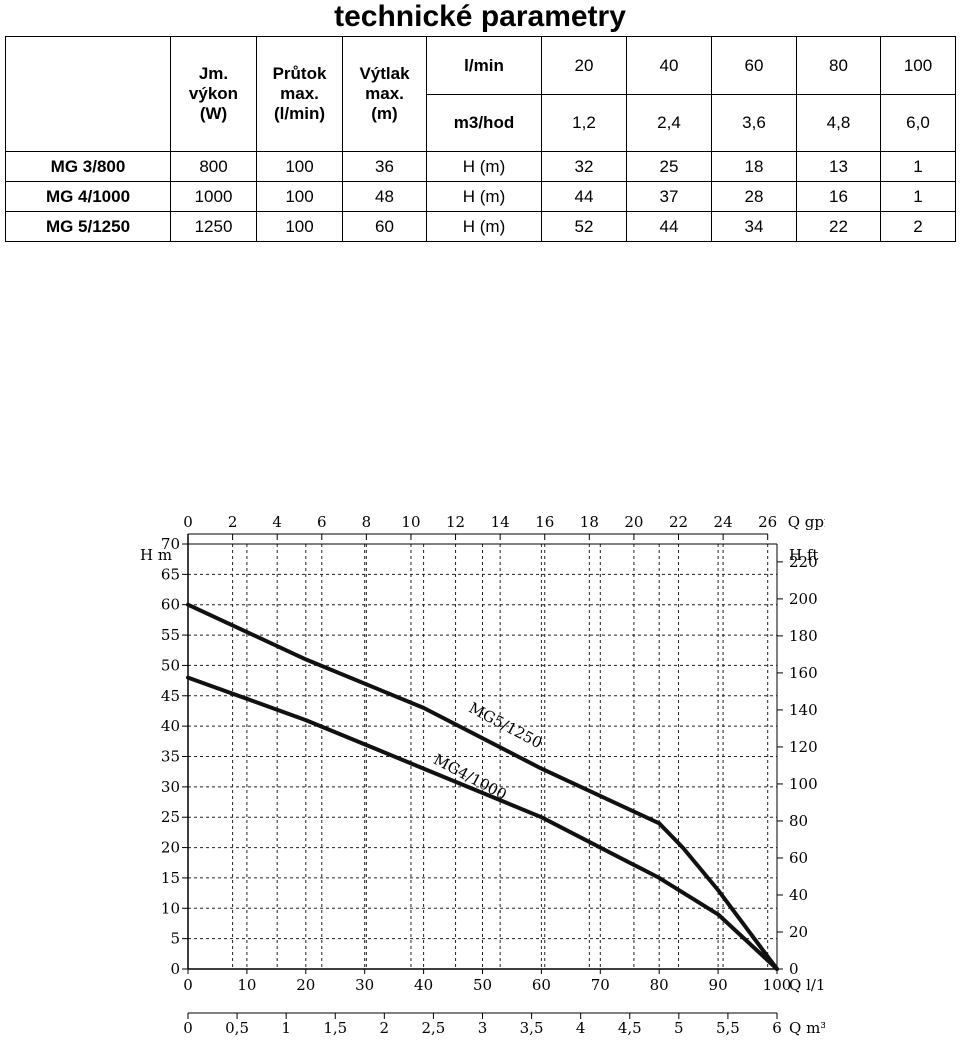  I want to click on ft-tick-label: 220, so click(803, 562).